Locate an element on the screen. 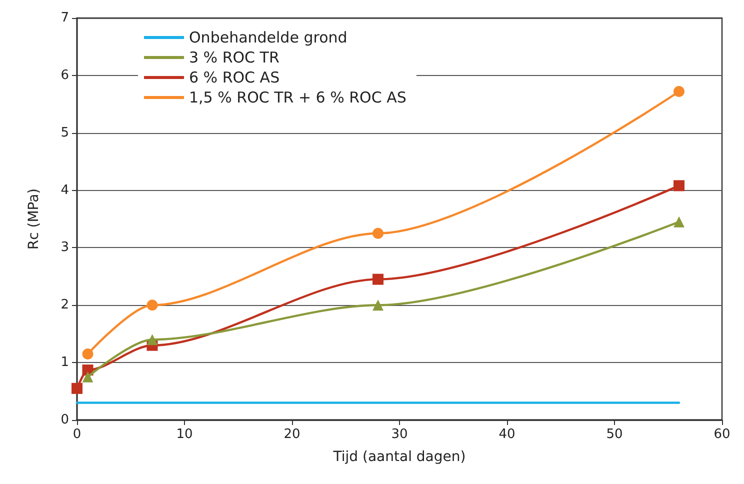 This screenshot has height=484, width=744. y-tick-label: 2 is located at coordinates (64, 305).